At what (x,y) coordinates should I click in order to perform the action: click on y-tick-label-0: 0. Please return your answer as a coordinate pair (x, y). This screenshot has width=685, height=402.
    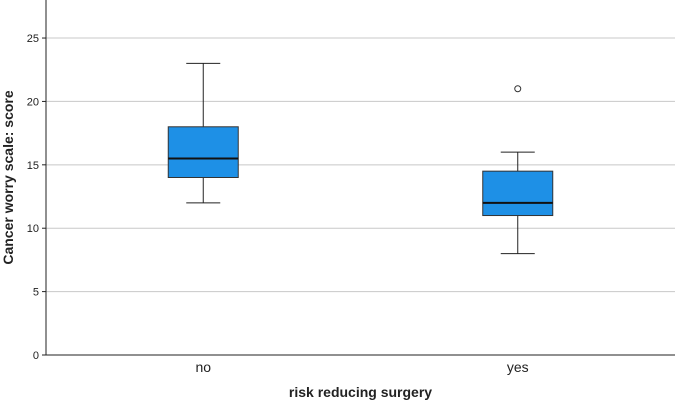
    Looking at the image, I should click on (36, 356).